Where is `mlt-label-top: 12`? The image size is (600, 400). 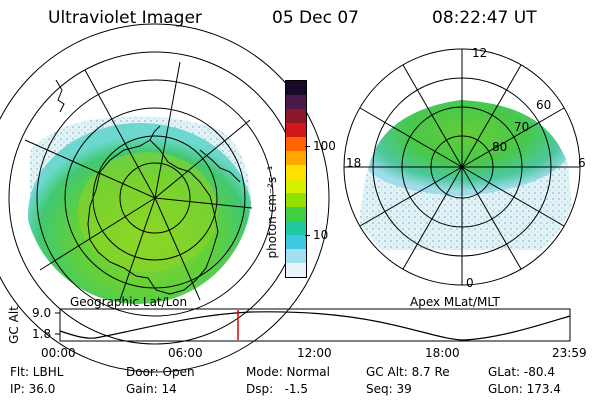
mlt-label-top: 12 is located at coordinates (480, 53).